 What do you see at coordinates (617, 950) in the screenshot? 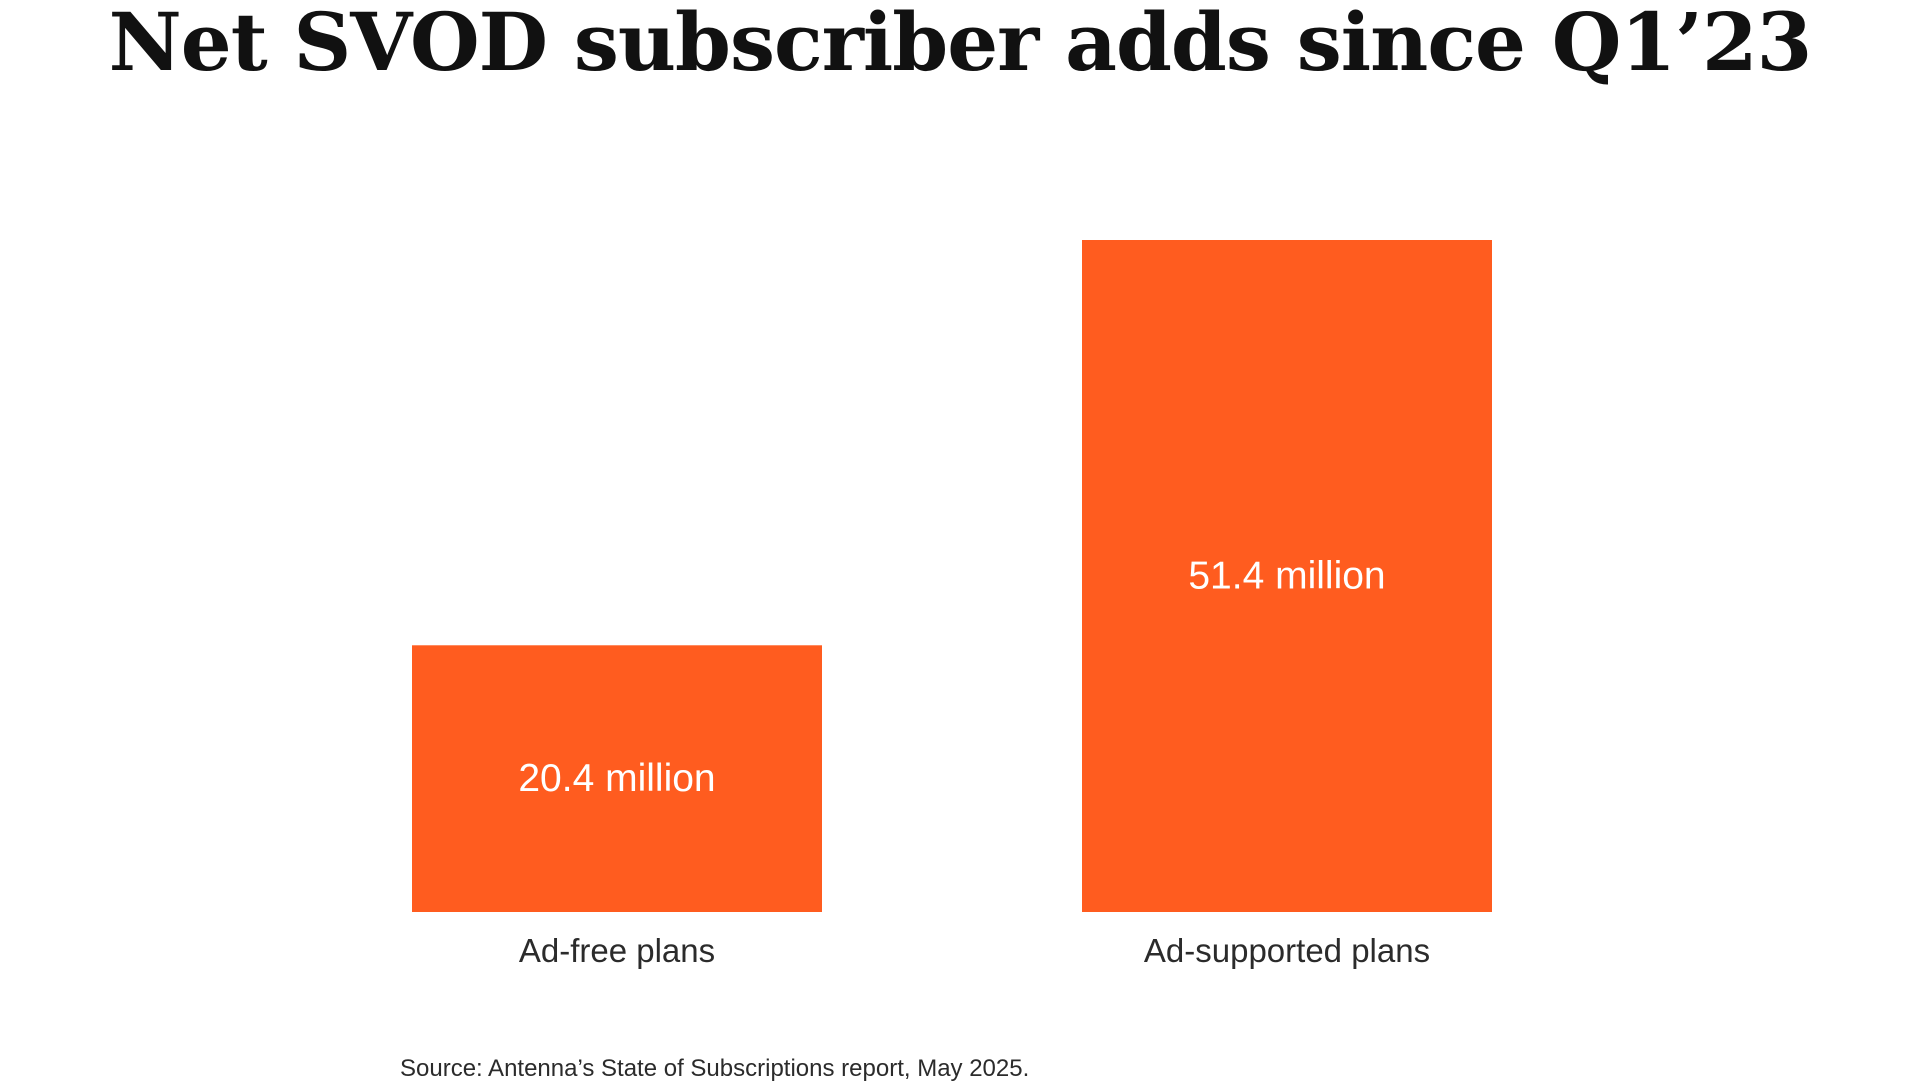
I see `category-label-0: Ad-free plans` at bounding box center [617, 950].